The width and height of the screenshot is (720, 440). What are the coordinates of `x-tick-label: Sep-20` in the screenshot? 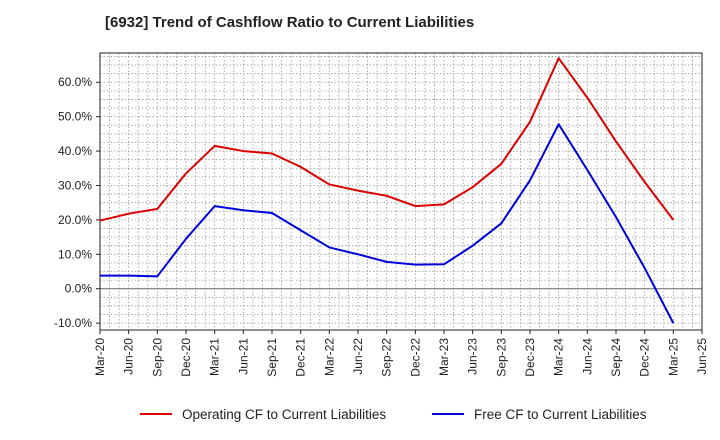 It's located at (157, 357).